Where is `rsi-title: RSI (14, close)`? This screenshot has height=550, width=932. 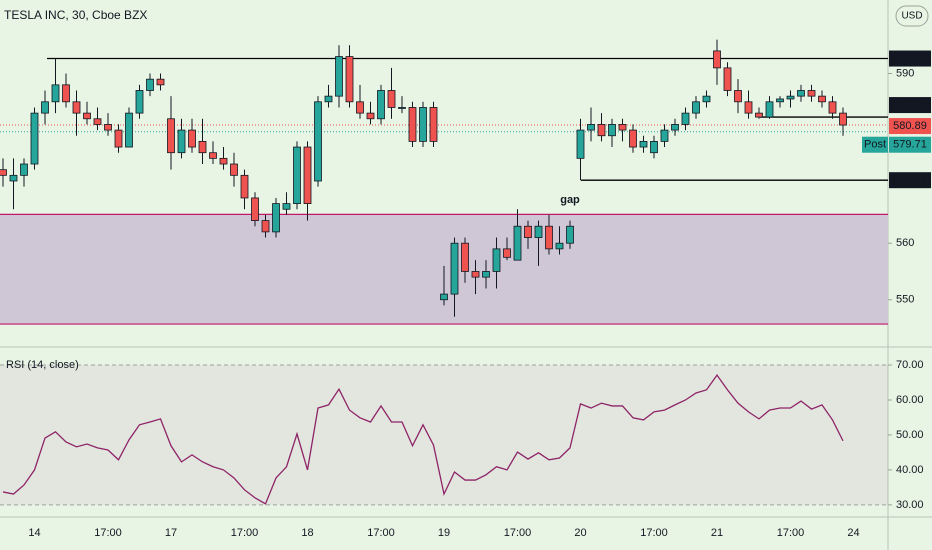
rsi-title: RSI (14, close) is located at coordinates (42, 365).